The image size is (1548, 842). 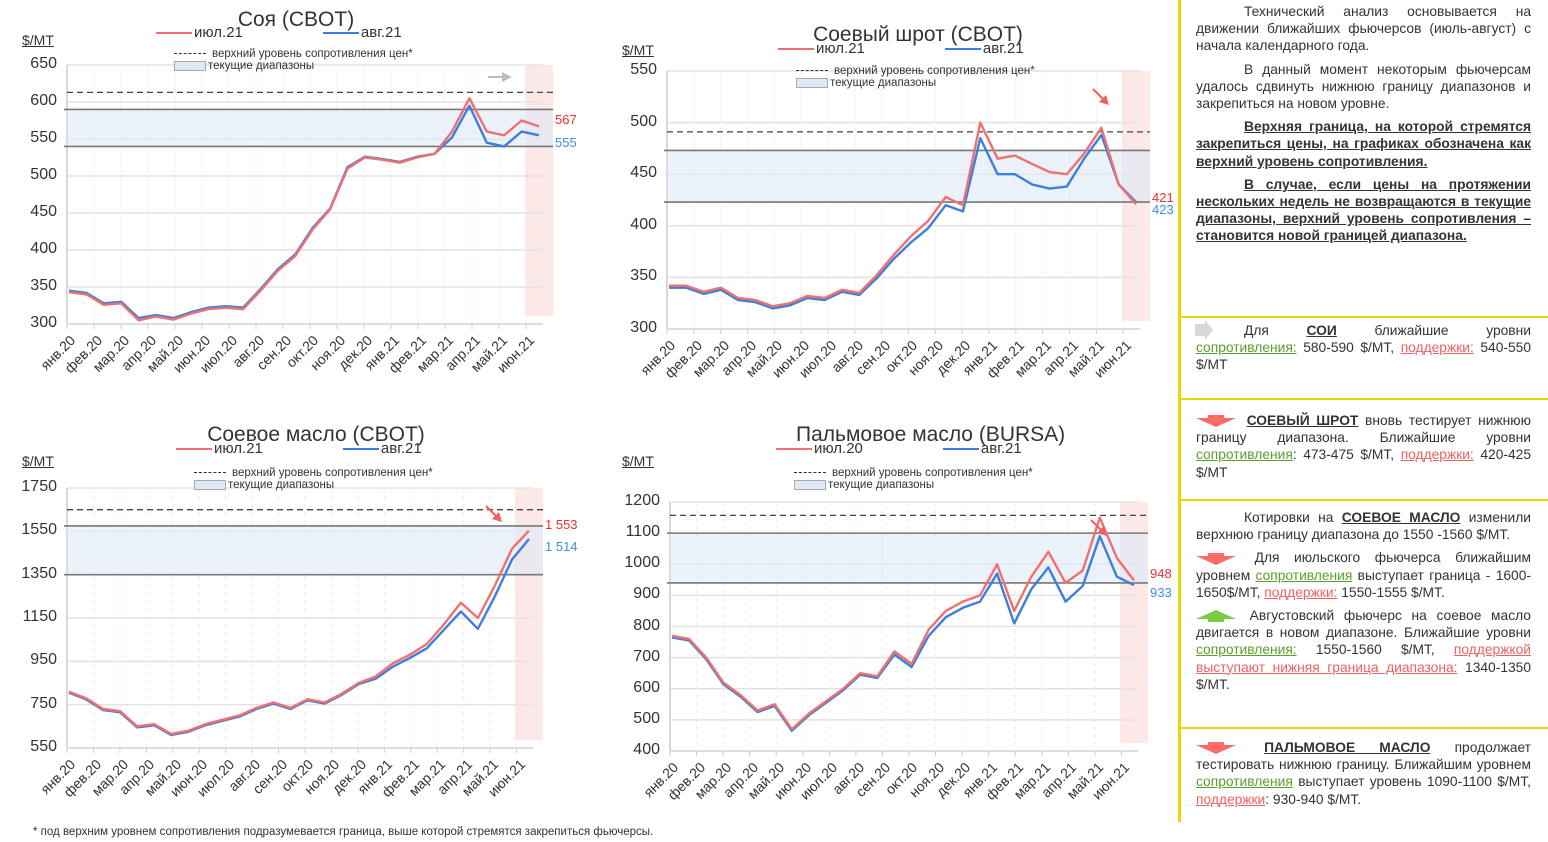 I want to click on legend-label: авг.21, so click(x=401, y=448).